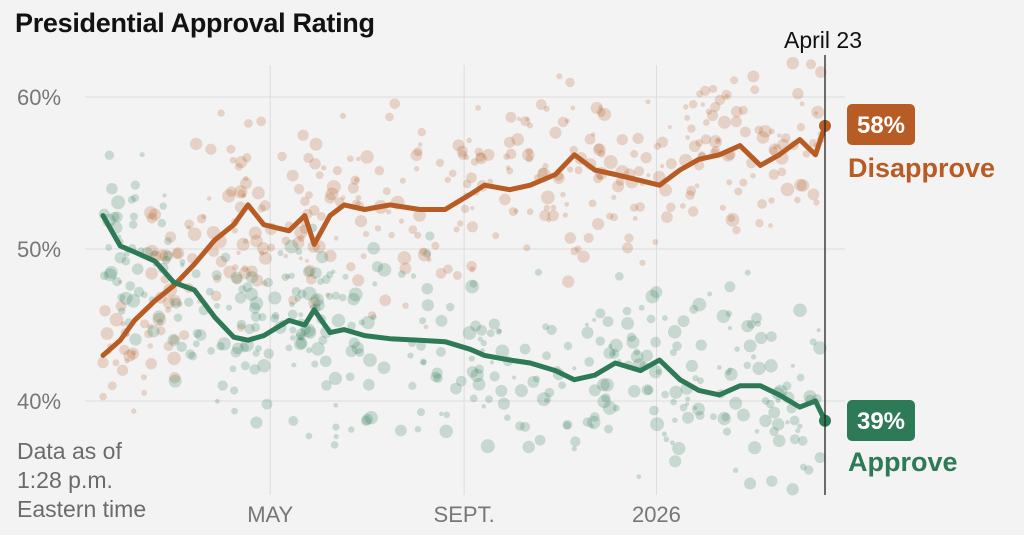  Describe the element at coordinates (39, 249) in the screenshot. I see `y-tick-label: 50%` at that location.